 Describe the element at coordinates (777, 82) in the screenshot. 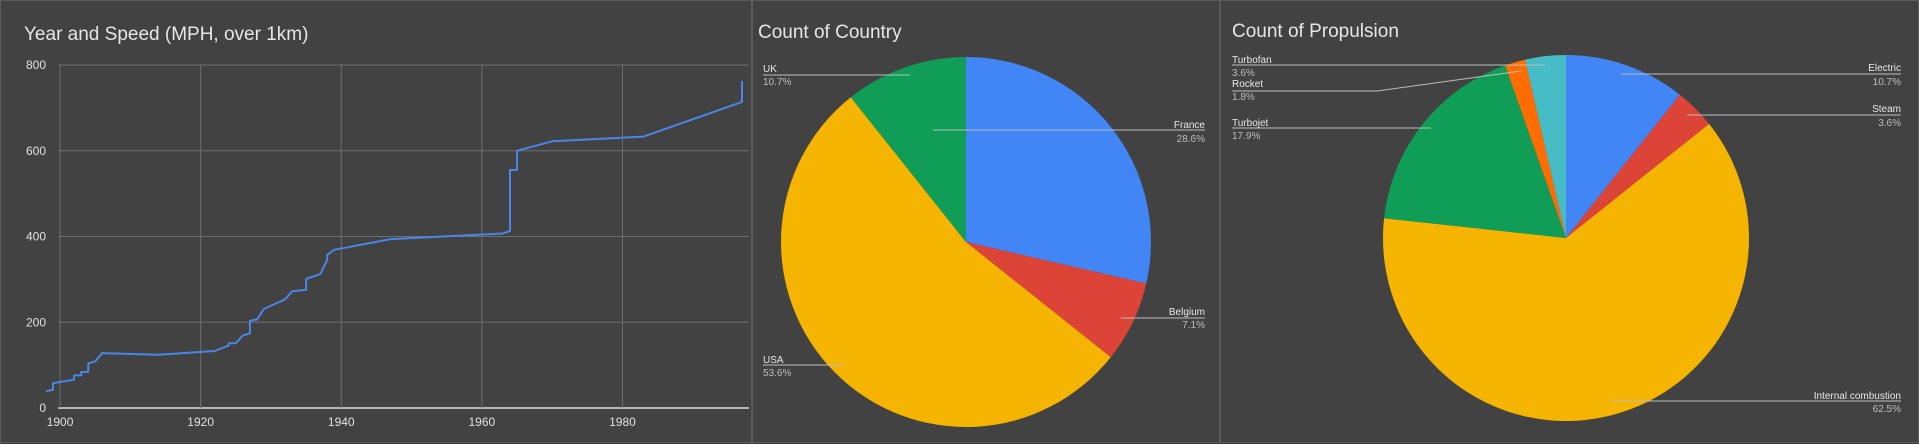

I see `slice-percent-uk: 10.7%` at that location.